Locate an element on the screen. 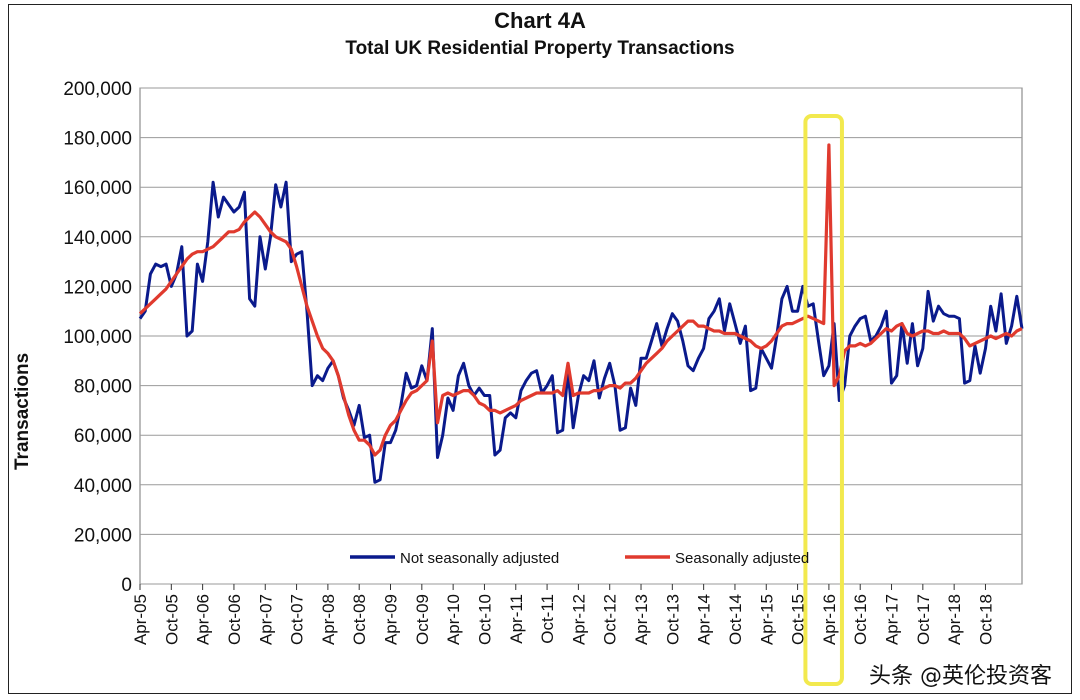  x-tick-label: Apr-11 is located at coordinates (516, 619).